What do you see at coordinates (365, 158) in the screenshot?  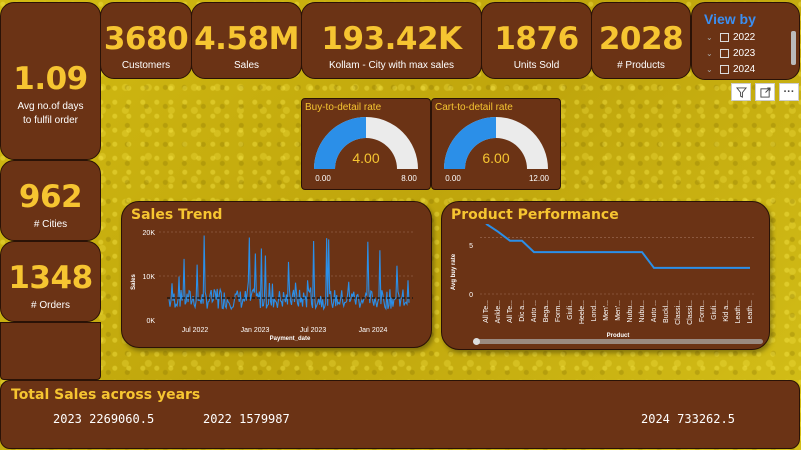 I see `gauge-value-label: 4.00` at bounding box center [365, 158].